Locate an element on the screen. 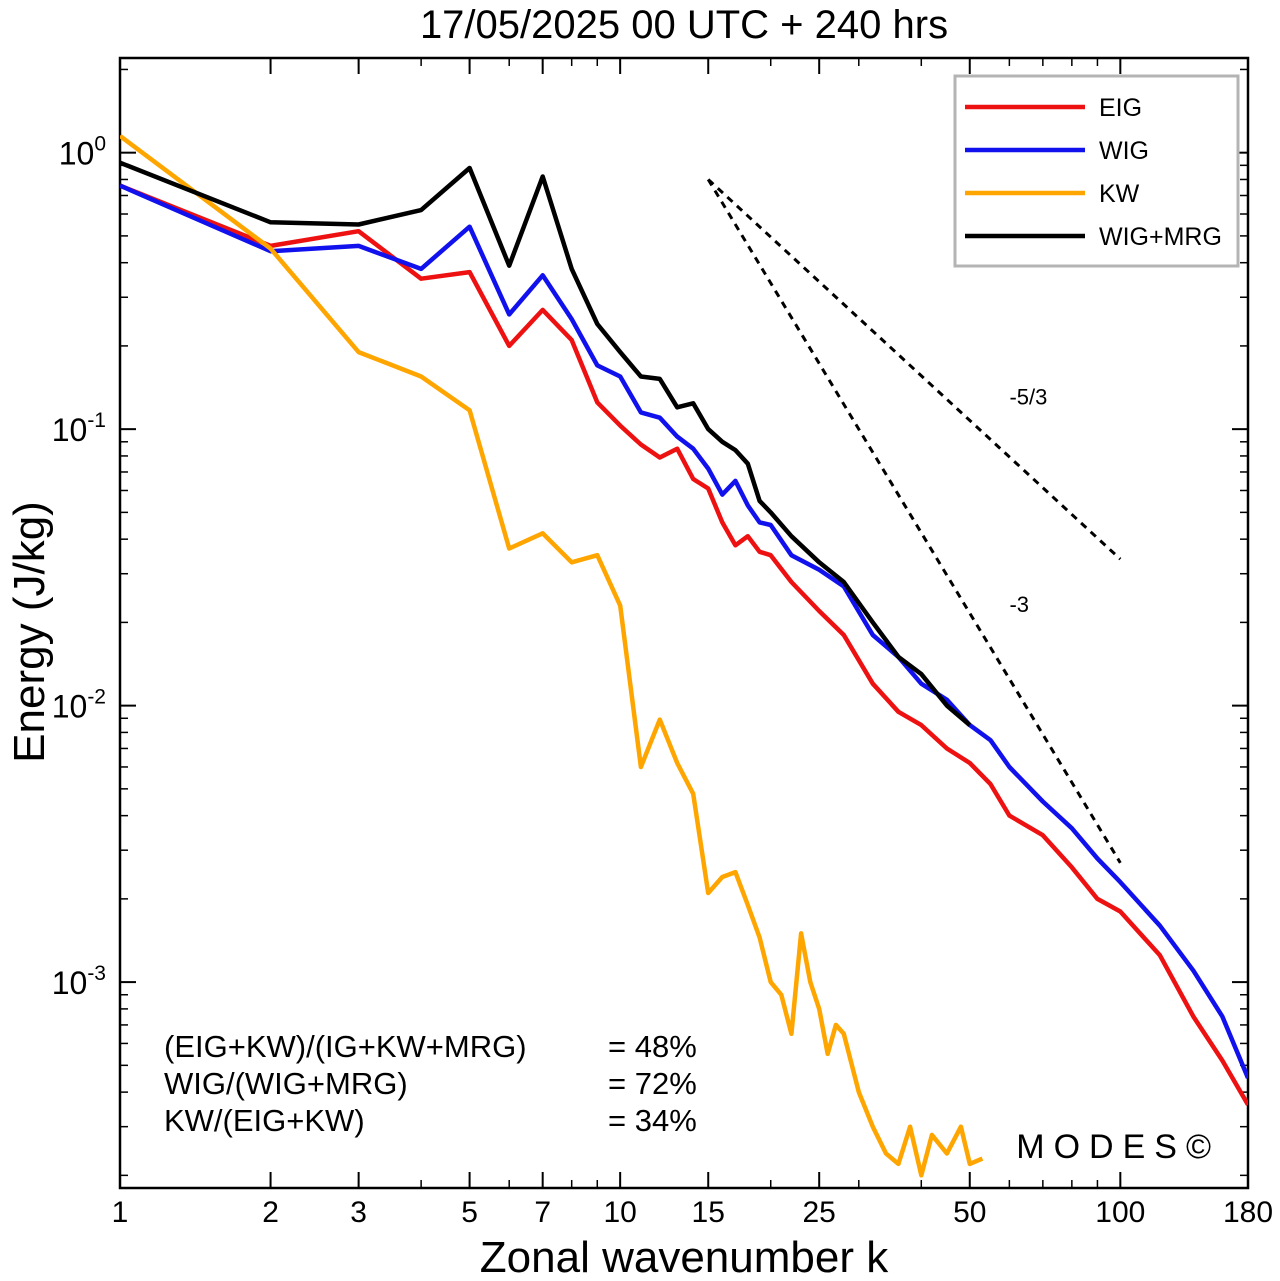  x-tick-label: 100 is located at coordinates (1120, 1212).